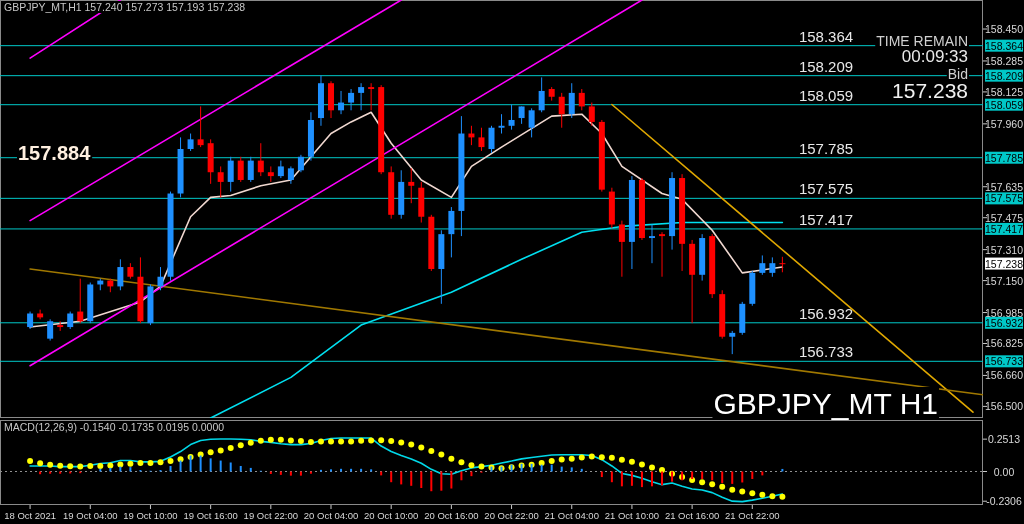 The width and height of the screenshot is (1024, 524). What do you see at coordinates (922, 41) in the screenshot?
I see `annotation: TIME REMAIN` at bounding box center [922, 41].